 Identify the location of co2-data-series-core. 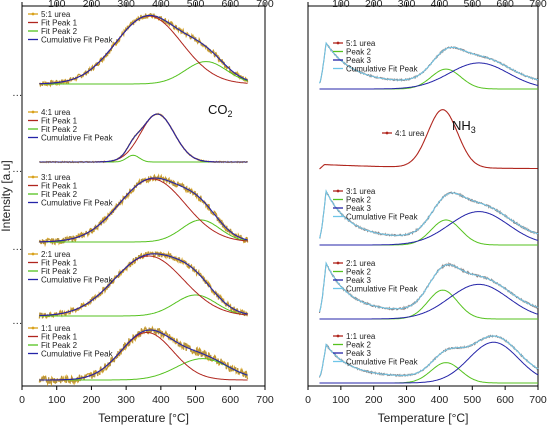
(143, 210).